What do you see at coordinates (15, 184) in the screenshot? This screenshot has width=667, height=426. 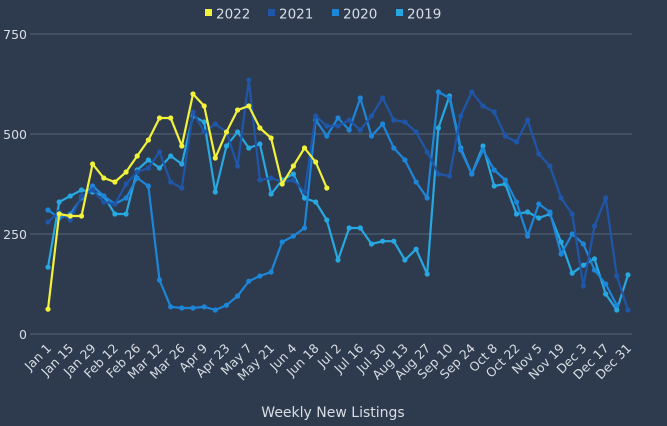 I see `y-axis-ticks: 0 250 500 750` at bounding box center [15, 184].